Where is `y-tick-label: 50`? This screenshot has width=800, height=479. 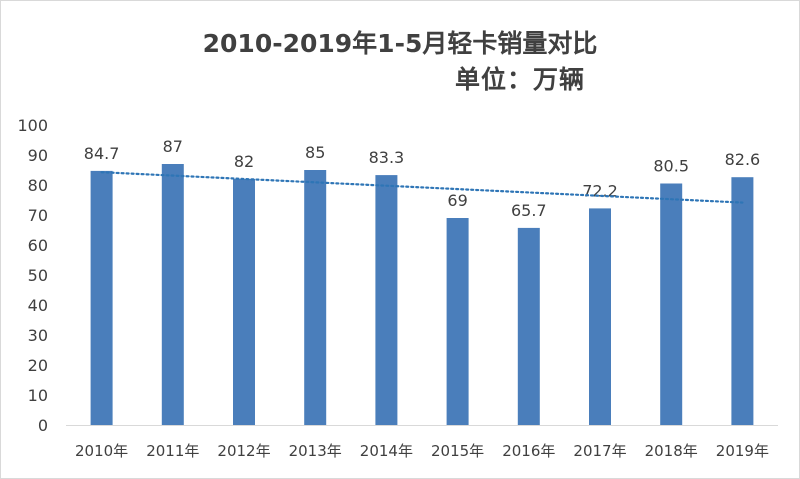
y-tick-label: 50 is located at coordinates (38, 275).